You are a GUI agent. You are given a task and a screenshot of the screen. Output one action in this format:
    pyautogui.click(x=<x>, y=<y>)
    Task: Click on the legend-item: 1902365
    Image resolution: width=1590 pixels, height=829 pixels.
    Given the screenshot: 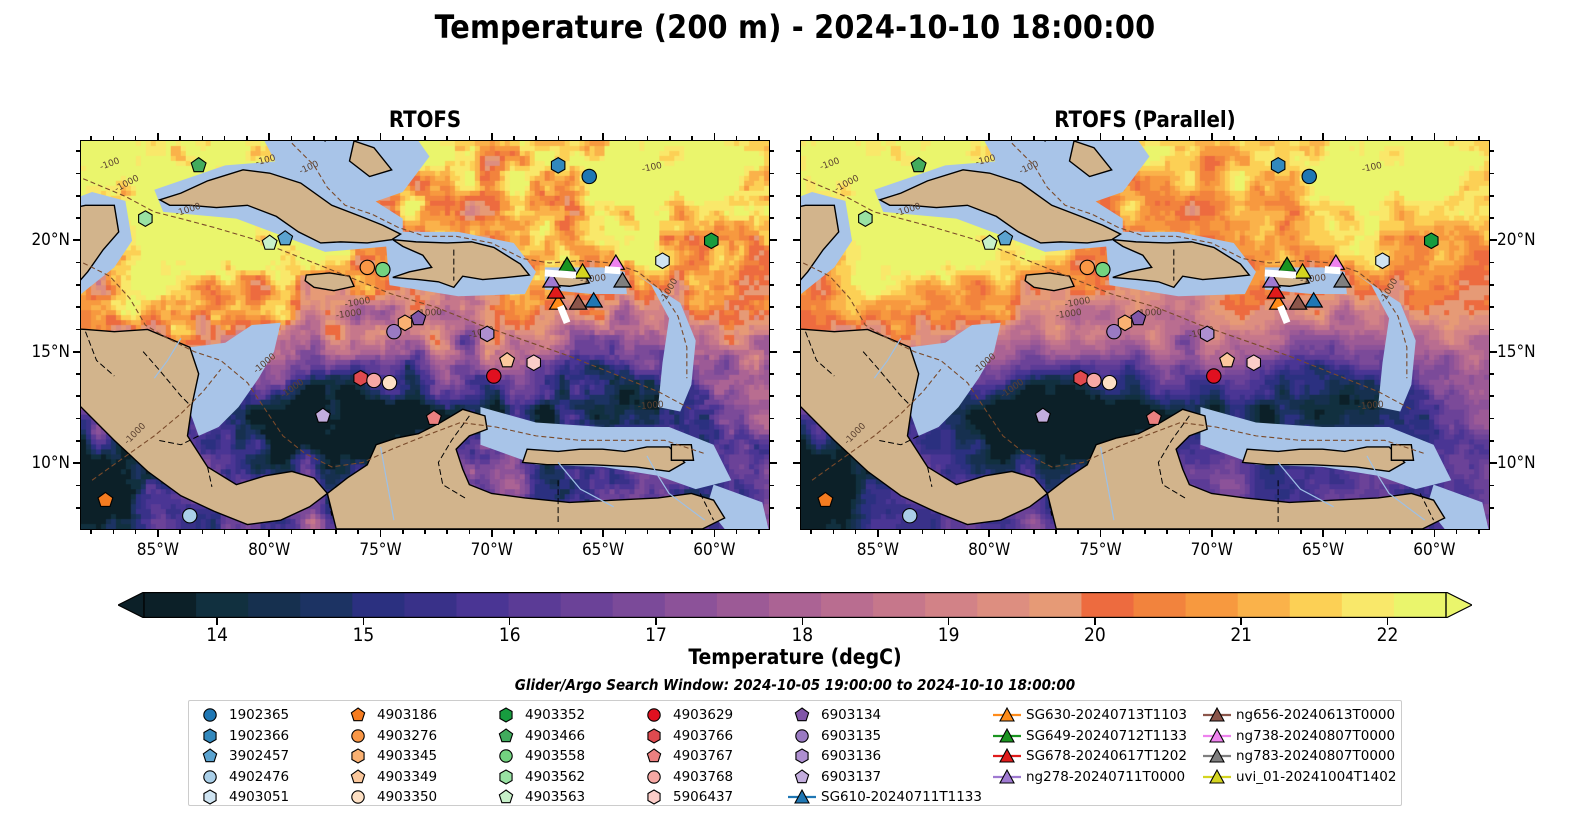 What is the action you would take?
    pyautogui.click(x=269, y=715)
    